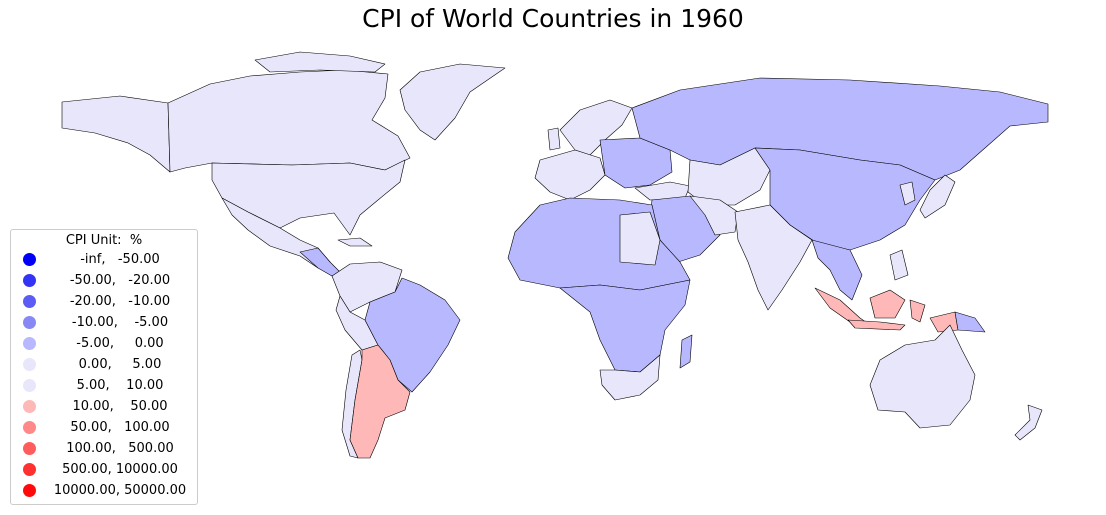  Describe the element at coordinates (714, 215) in the screenshot. I see `region-iran` at that location.